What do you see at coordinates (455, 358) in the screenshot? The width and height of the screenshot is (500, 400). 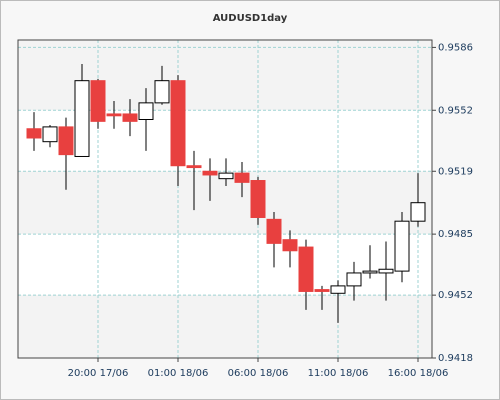 I see `y-tick-label: 0.9418` at bounding box center [455, 358].